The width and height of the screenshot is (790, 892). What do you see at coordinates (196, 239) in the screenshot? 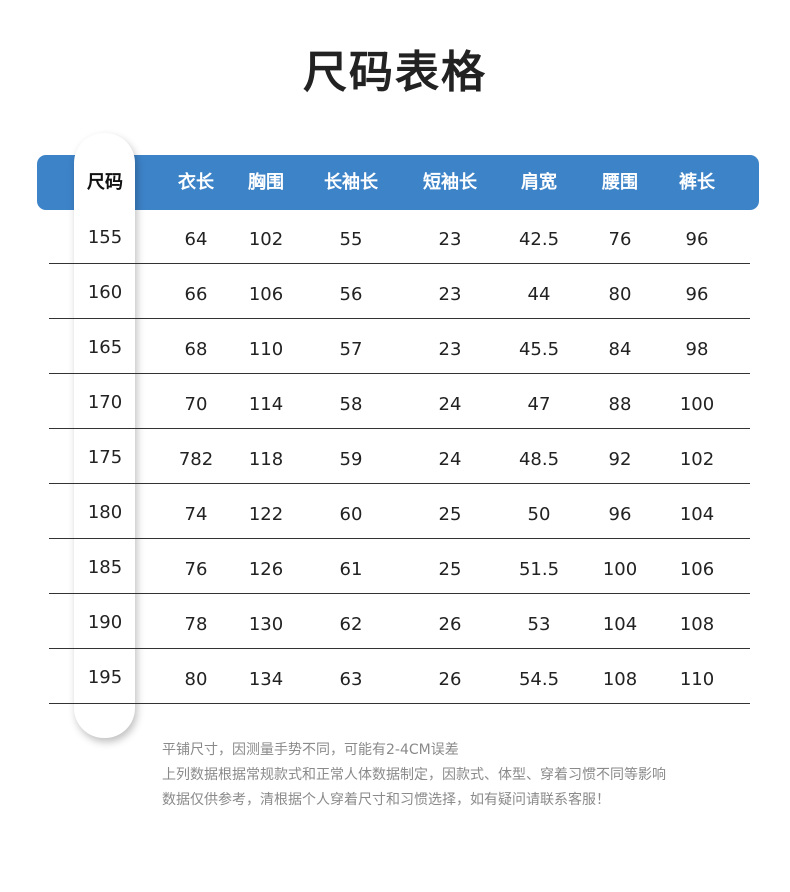
I see `table-cell: 64` at bounding box center [196, 239].